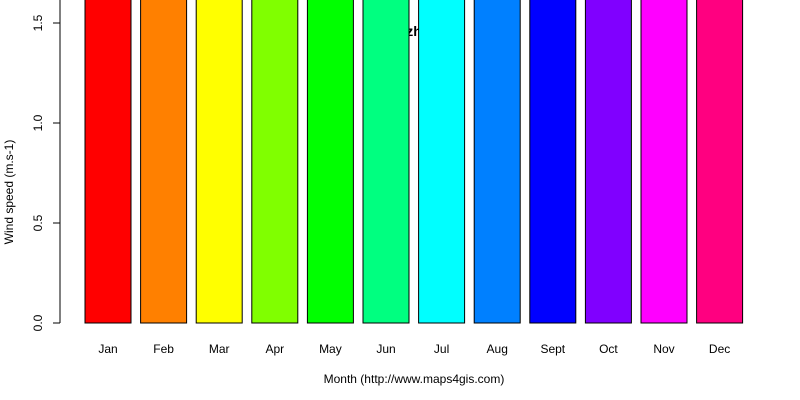 The image size is (800, 400). I want to click on bar-feb, so click(164, 162).